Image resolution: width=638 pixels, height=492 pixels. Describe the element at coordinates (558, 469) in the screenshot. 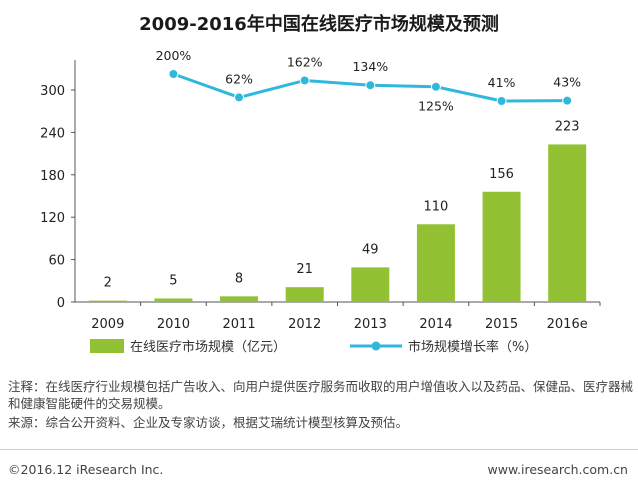

I see `website-link: www.iresearch.com.cn` at that location.